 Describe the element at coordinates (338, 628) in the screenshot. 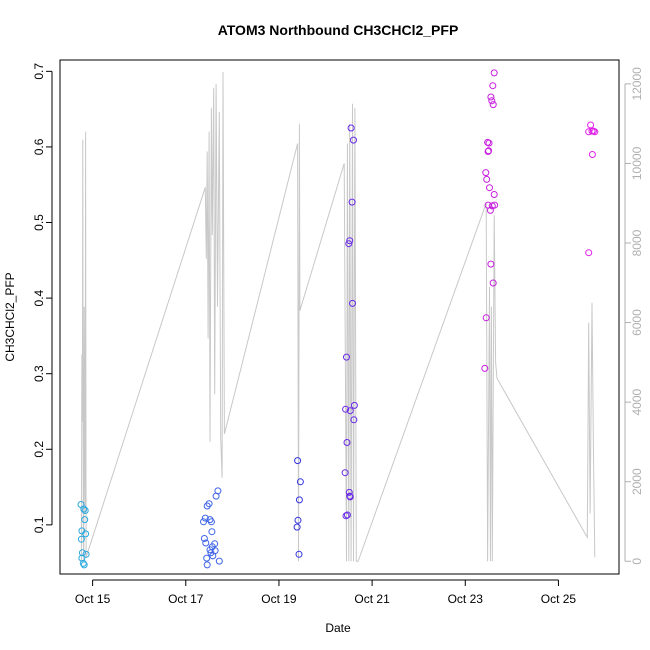

I see `x-axis-label: Date` at that location.